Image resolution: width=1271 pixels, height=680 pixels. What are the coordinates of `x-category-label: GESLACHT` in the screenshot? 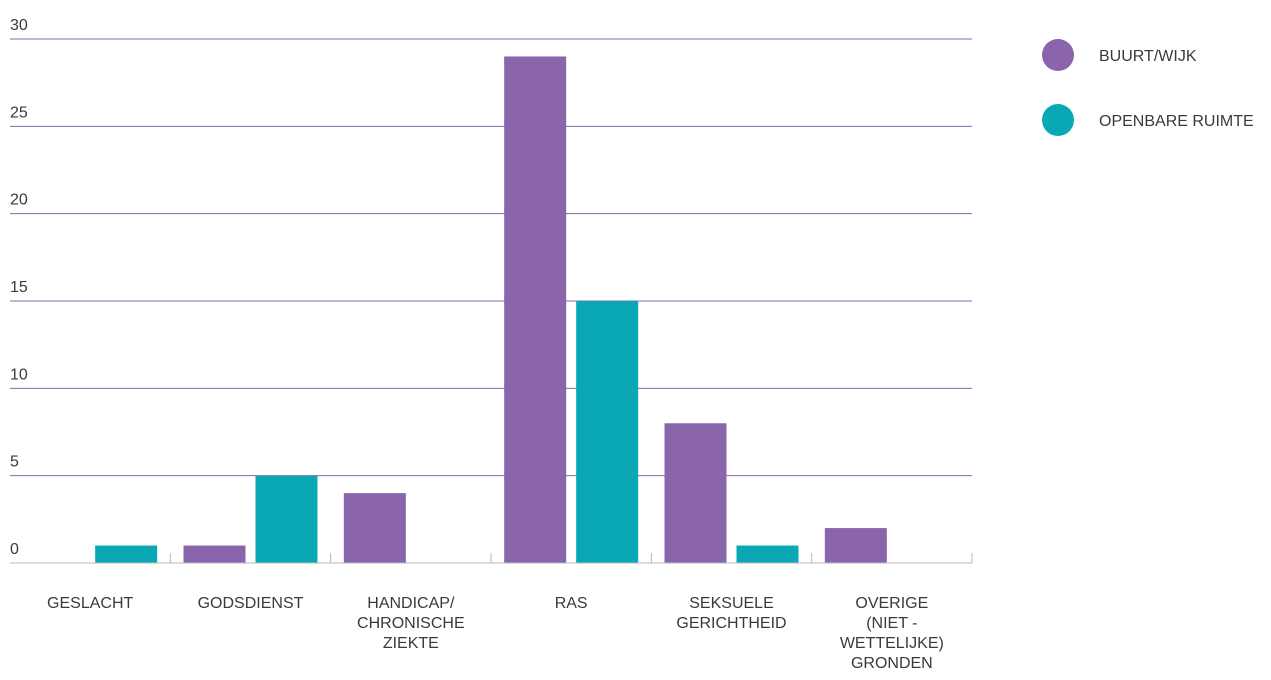 It's located at (90, 603).